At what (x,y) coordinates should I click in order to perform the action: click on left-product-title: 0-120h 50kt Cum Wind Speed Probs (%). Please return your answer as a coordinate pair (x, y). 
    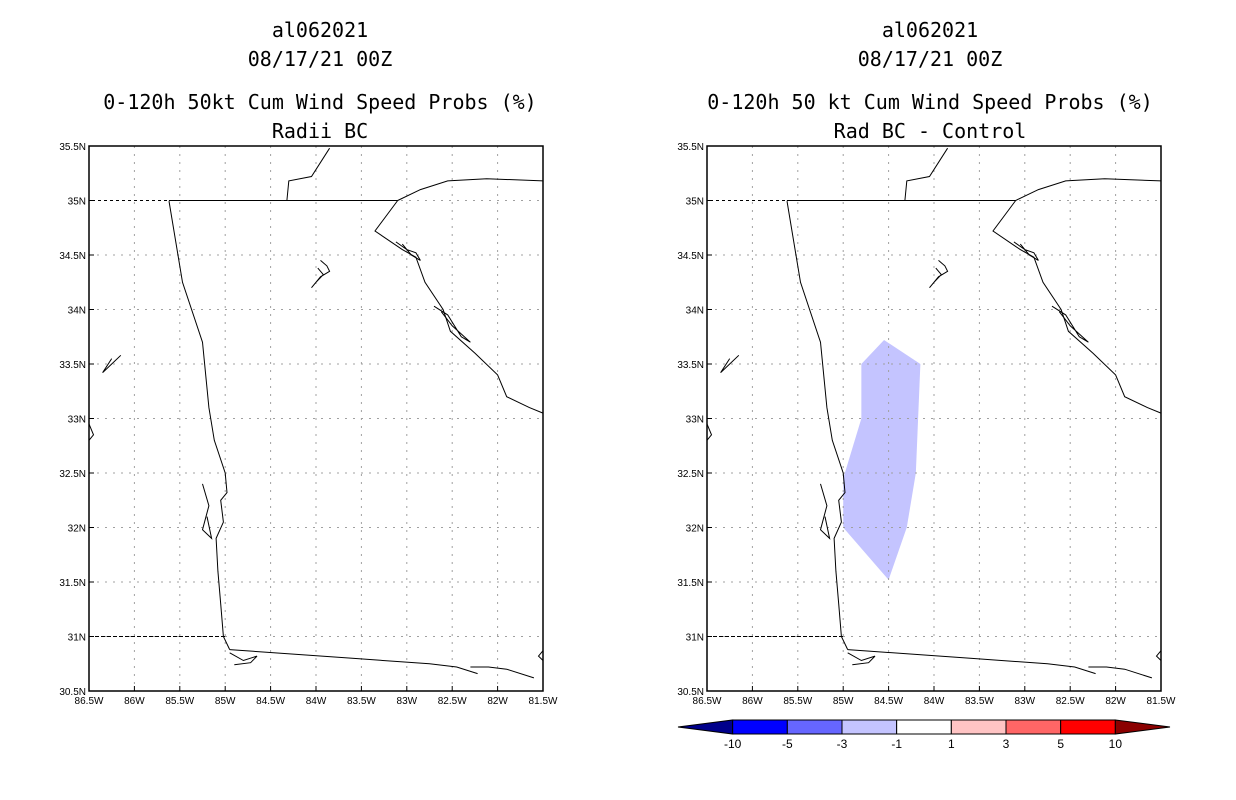
    Looking at the image, I should click on (320, 102).